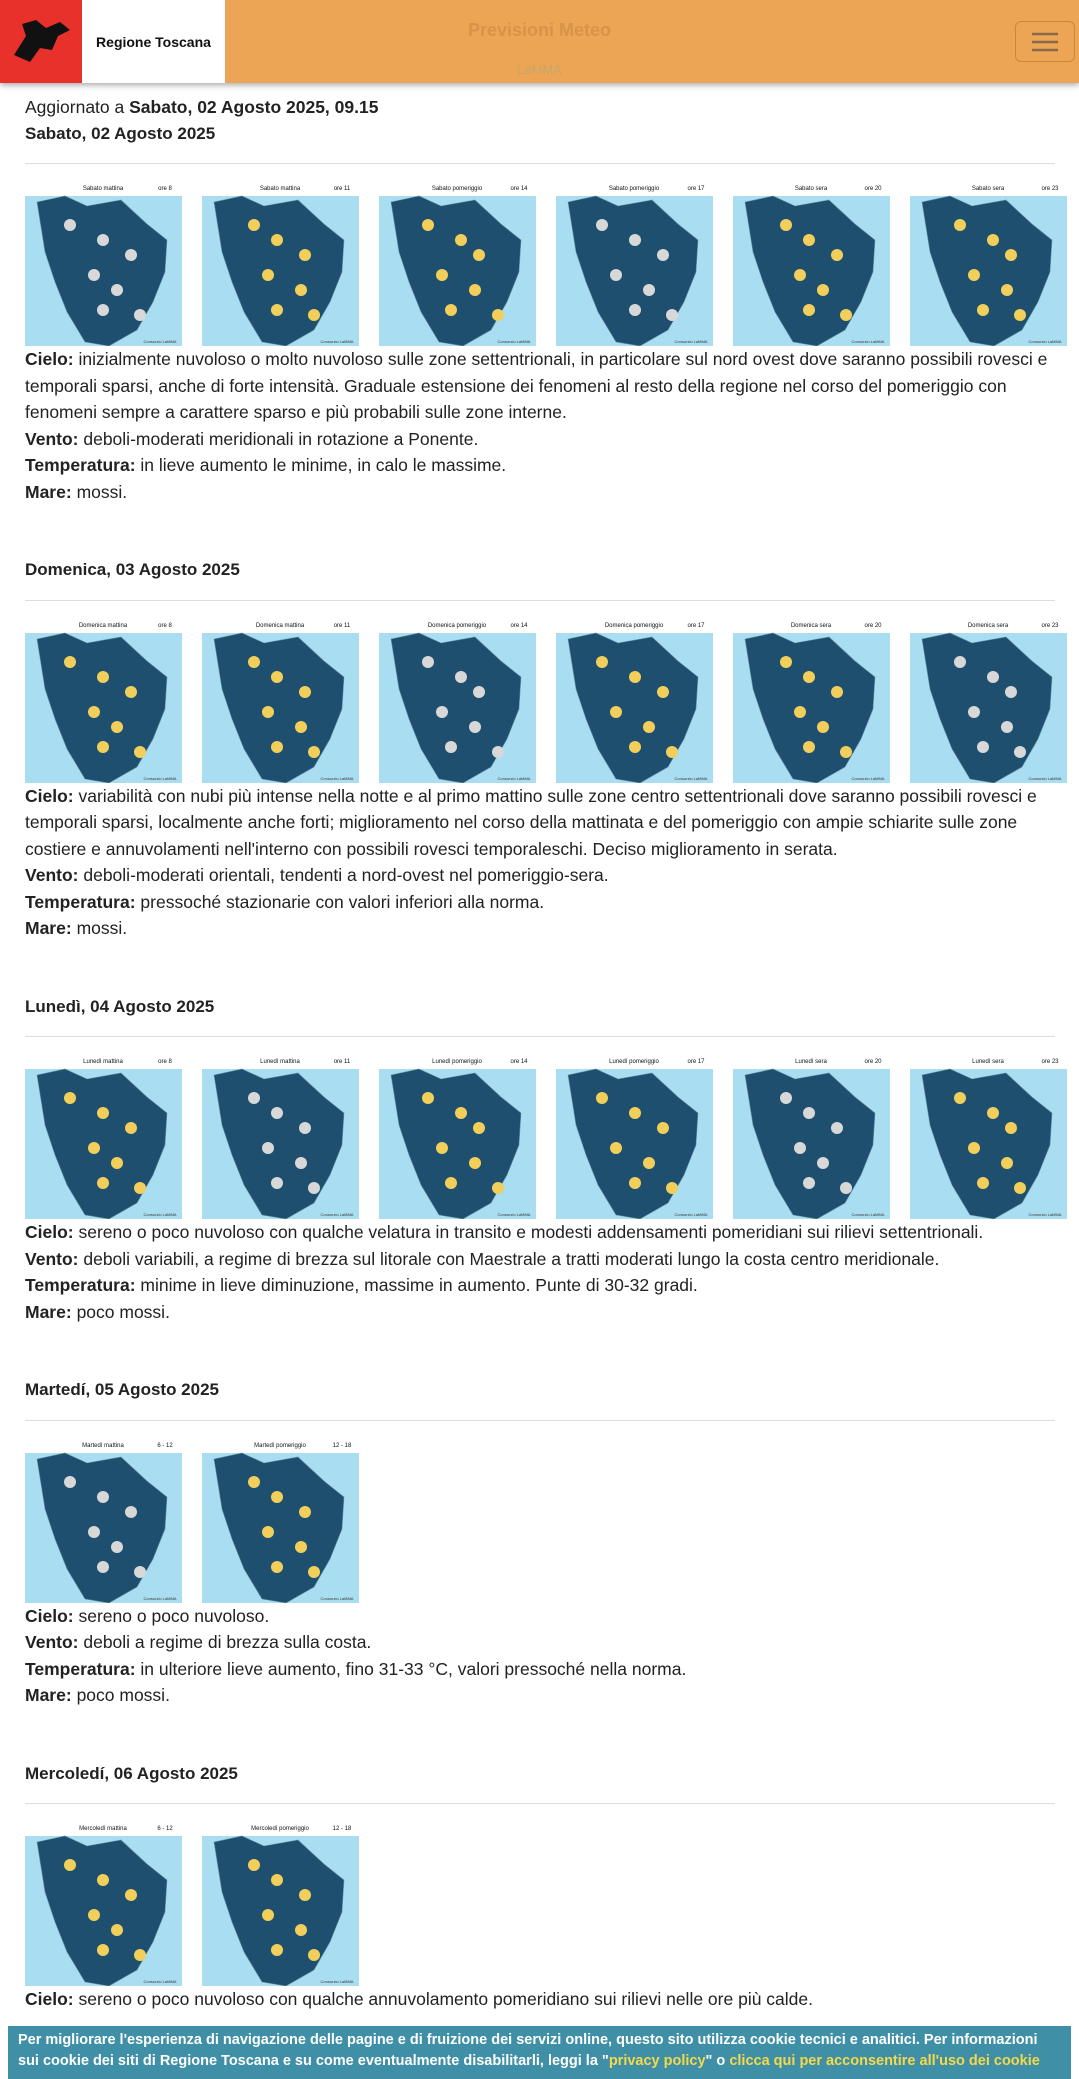 This screenshot has height=2079, width=1079. I want to click on day-date: Lunedì, 04 Agosto 2025, so click(120, 1006).